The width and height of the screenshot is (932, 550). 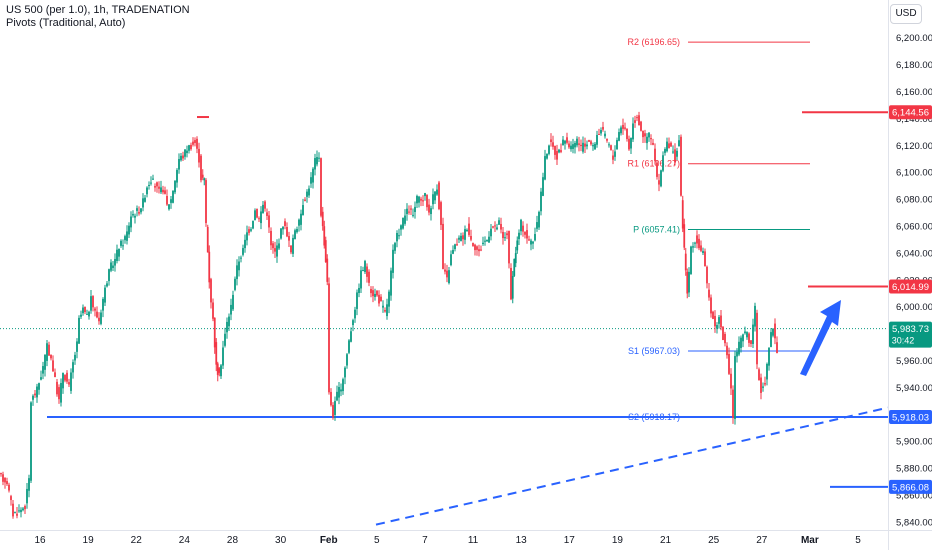 I want to click on up-arrow, so click(x=820, y=337).